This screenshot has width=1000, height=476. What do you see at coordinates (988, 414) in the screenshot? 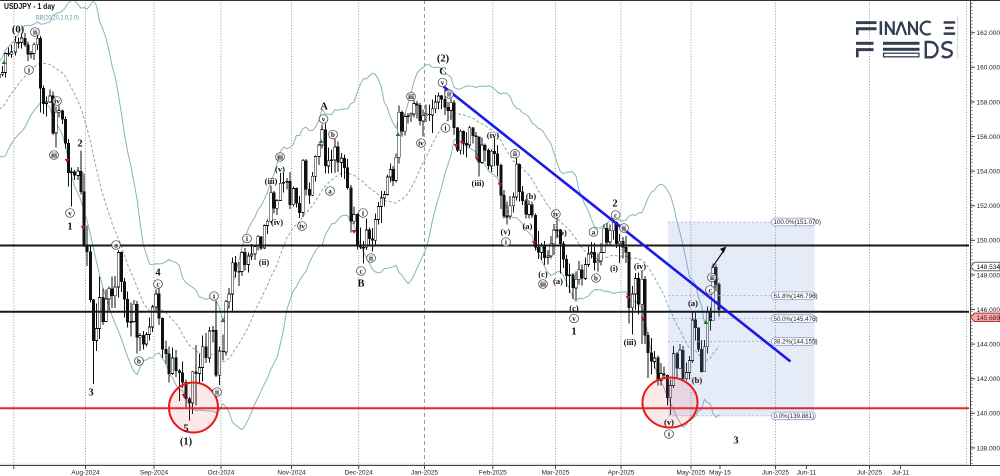
I see `svg-text: 140.000` at bounding box center [988, 414].